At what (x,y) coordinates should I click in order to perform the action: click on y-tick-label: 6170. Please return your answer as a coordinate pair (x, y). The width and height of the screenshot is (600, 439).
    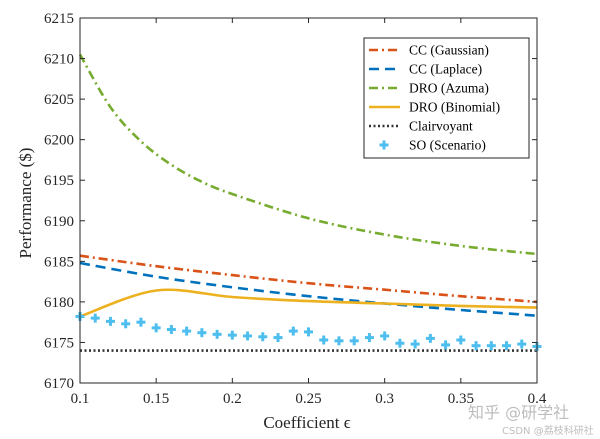
    Looking at the image, I should click on (59, 384).